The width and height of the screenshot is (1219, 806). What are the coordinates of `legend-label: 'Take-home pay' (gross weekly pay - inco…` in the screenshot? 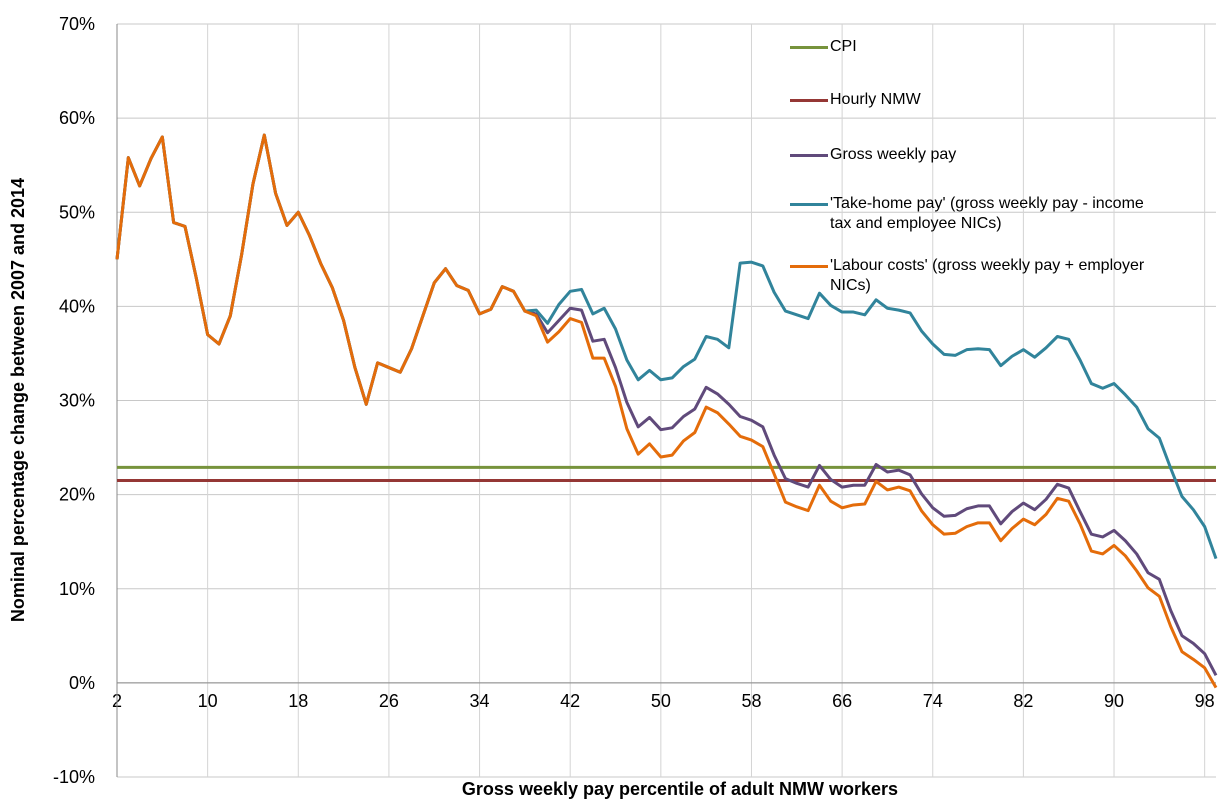 It's located at (987, 213).